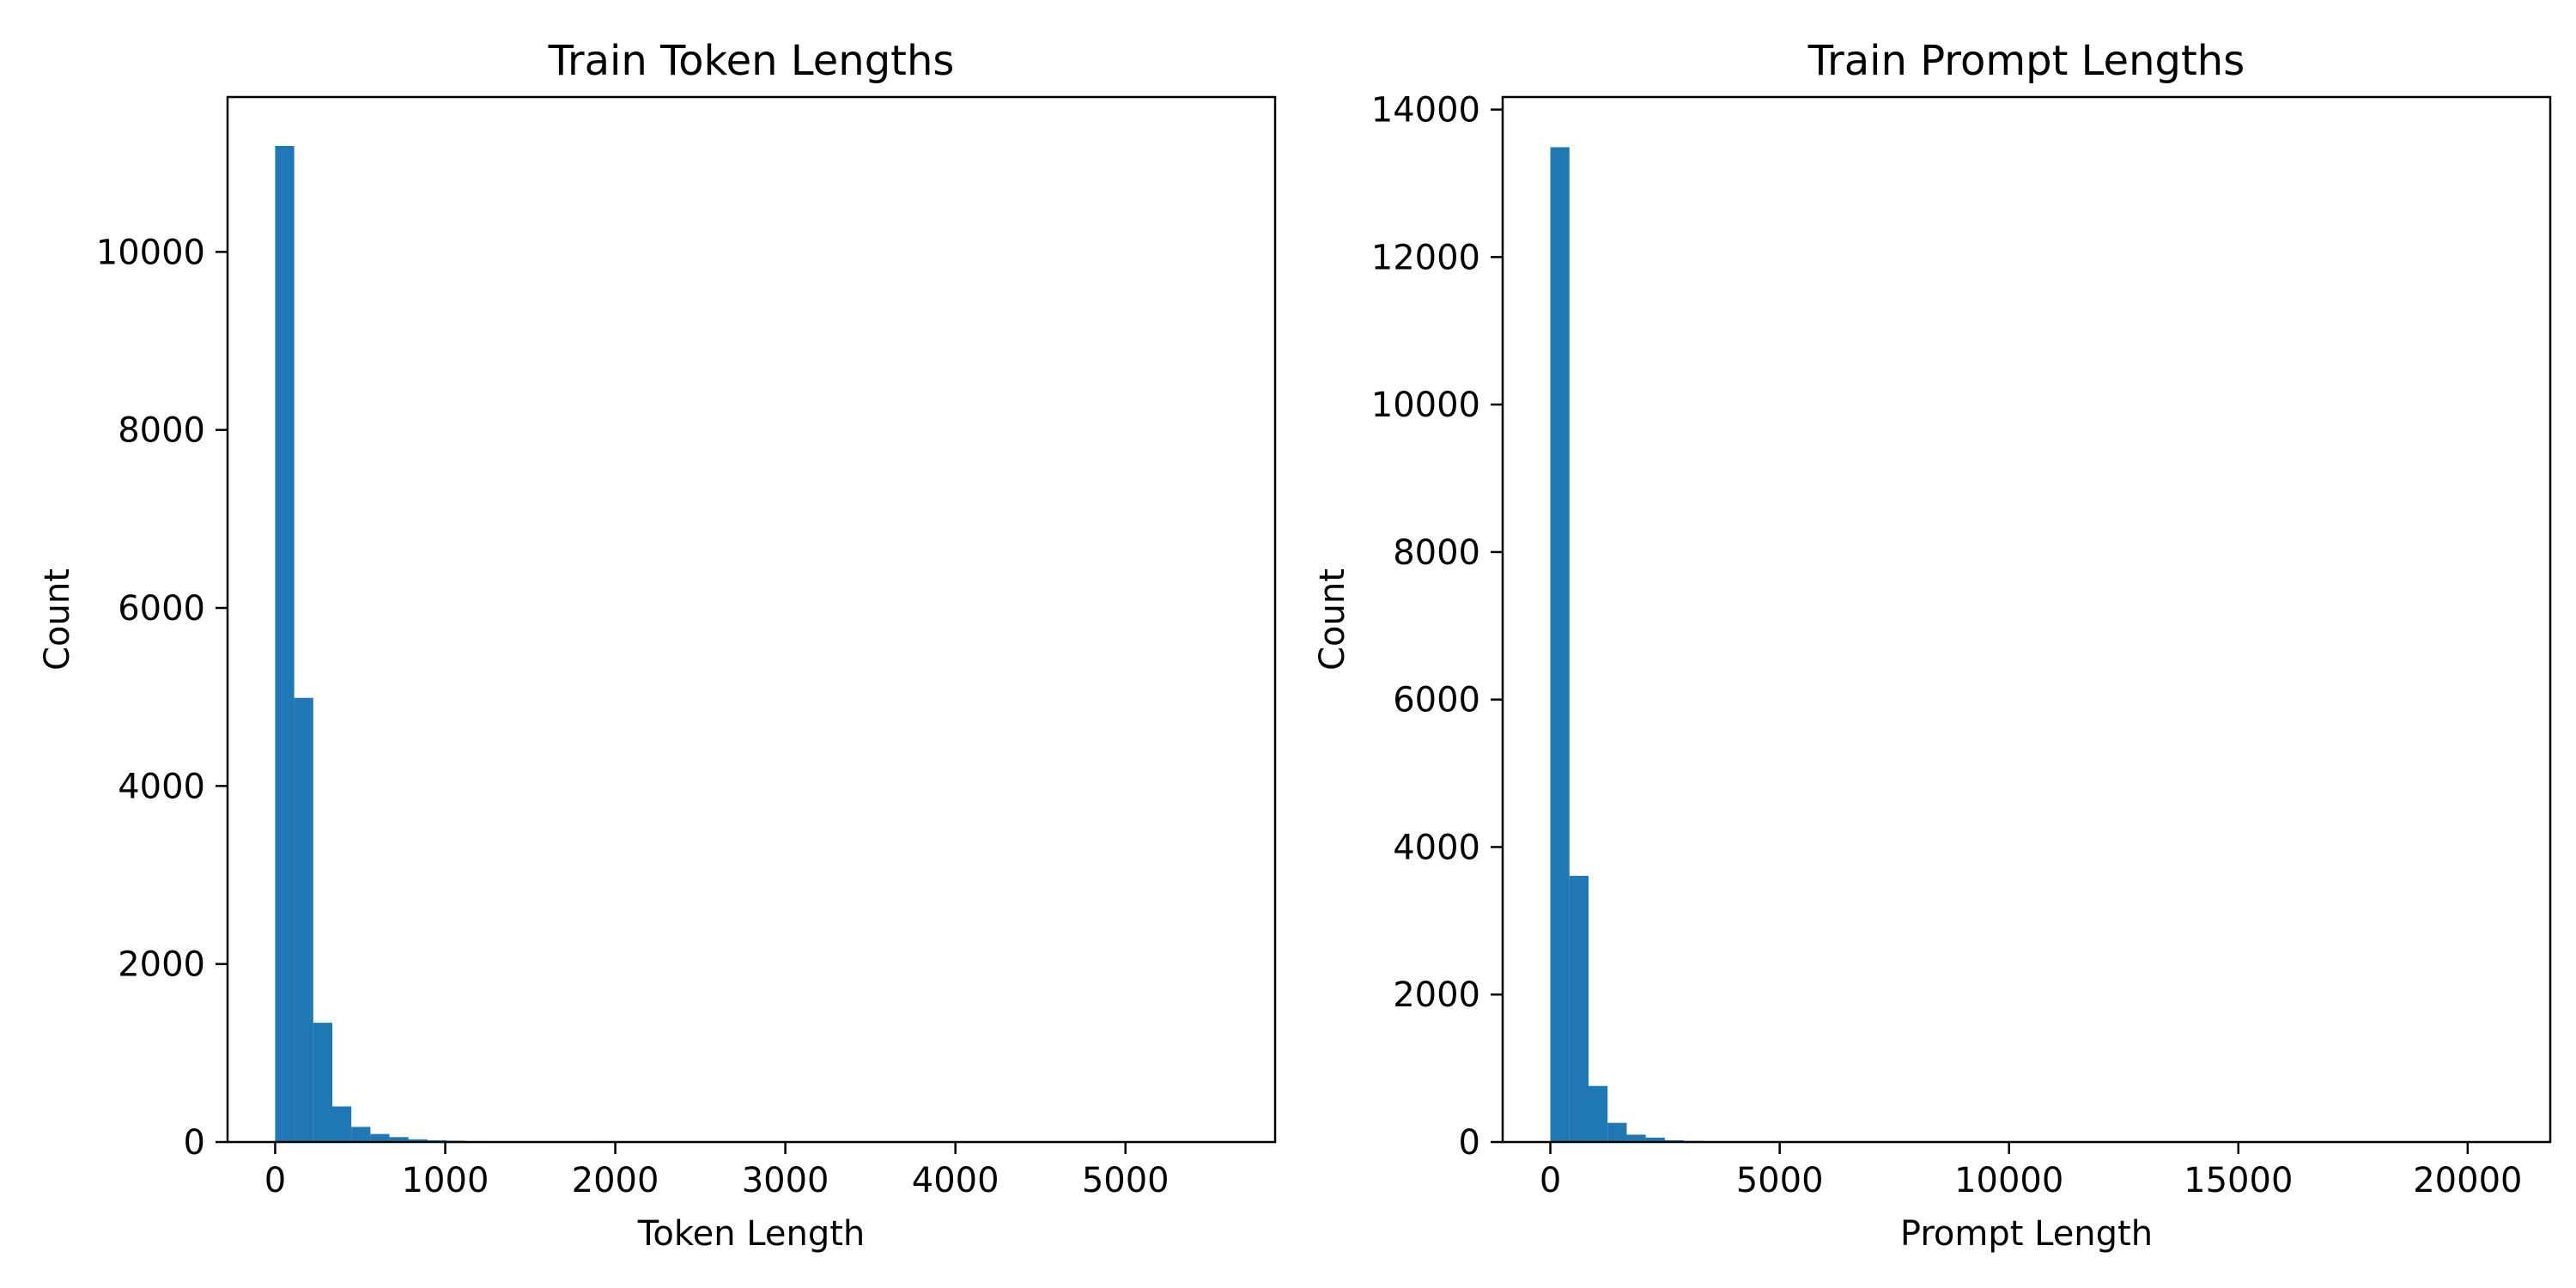 This screenshot has width=2576, height=1288. I want to click on prompt-length-x-tick-label: 0, so click(1550, 1180).